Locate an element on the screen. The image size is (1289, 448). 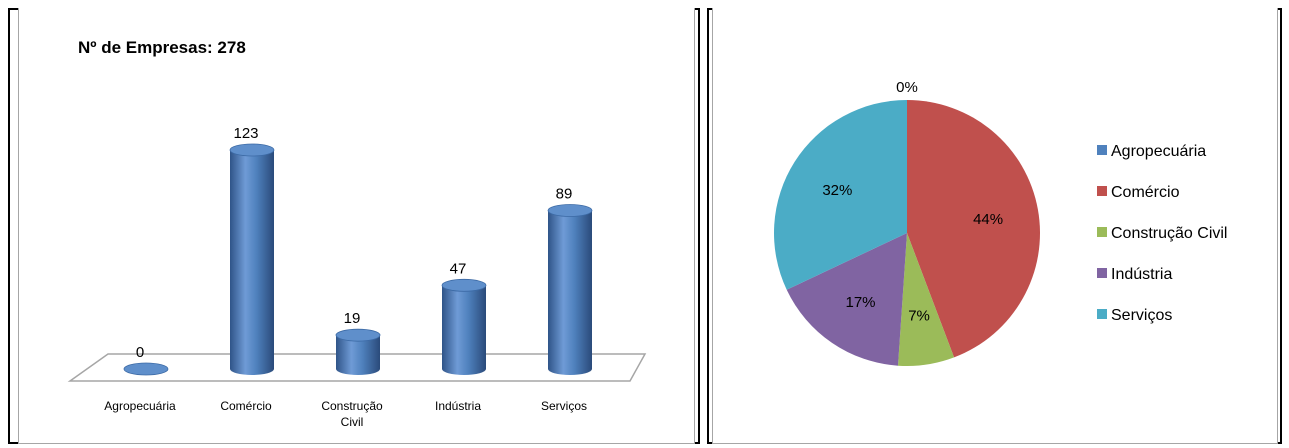
legend-item: Comércio is located at coordinates (1138, 192).